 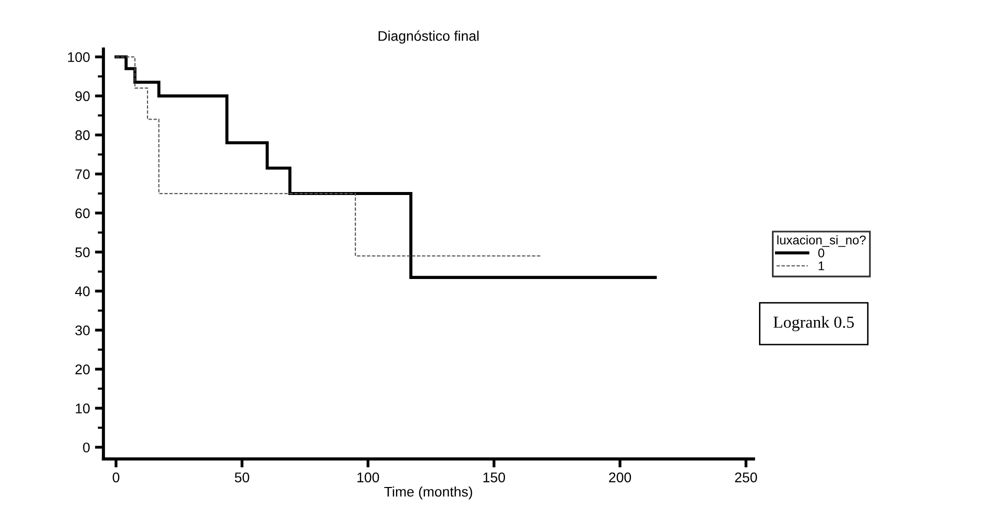 What do you see at coordinates (494, 477) in the screenshot?
I see `x-tick-label: 150` at bounding box center [494, 477].